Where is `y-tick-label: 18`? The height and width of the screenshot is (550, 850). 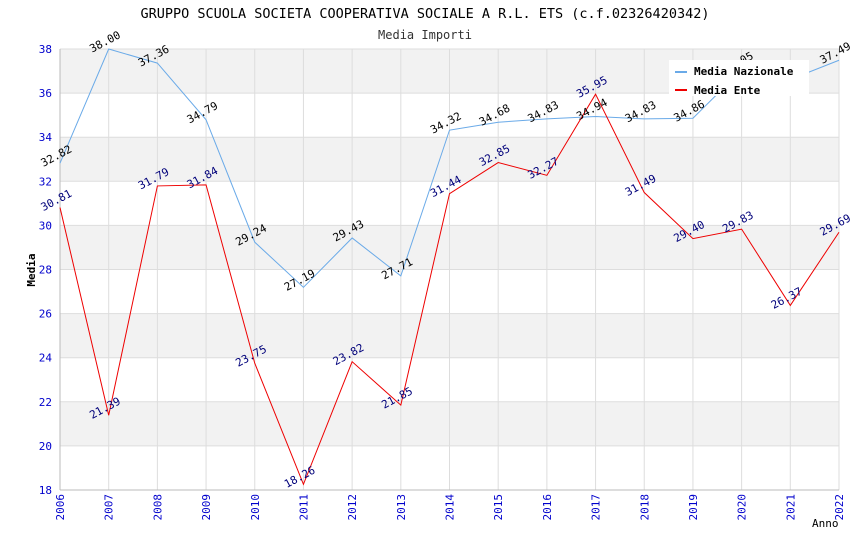
y-tick-label: 18 is located at coordinates (45, 490).